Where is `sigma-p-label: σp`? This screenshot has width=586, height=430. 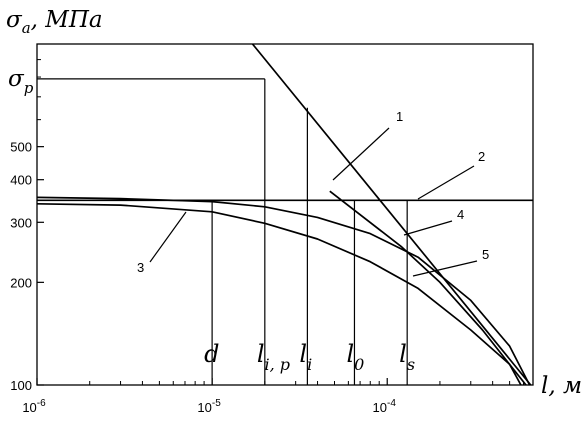 sigma-p-label: σp is located at coordinates (21, 81).